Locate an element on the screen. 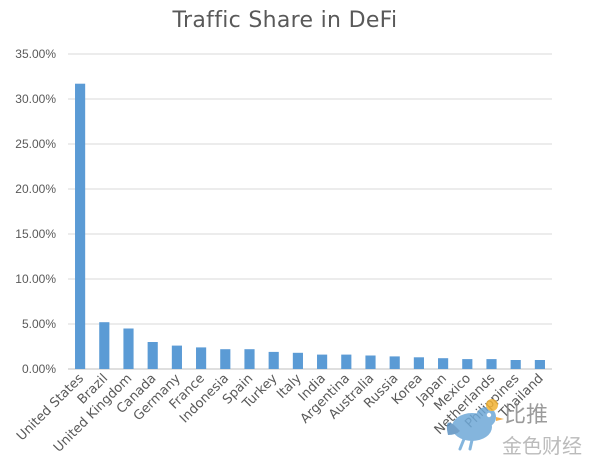 Image resolution: width=600 pixels, height=469 pixels. y-tick-label: 0.00% is located at coordinates (39, 369).